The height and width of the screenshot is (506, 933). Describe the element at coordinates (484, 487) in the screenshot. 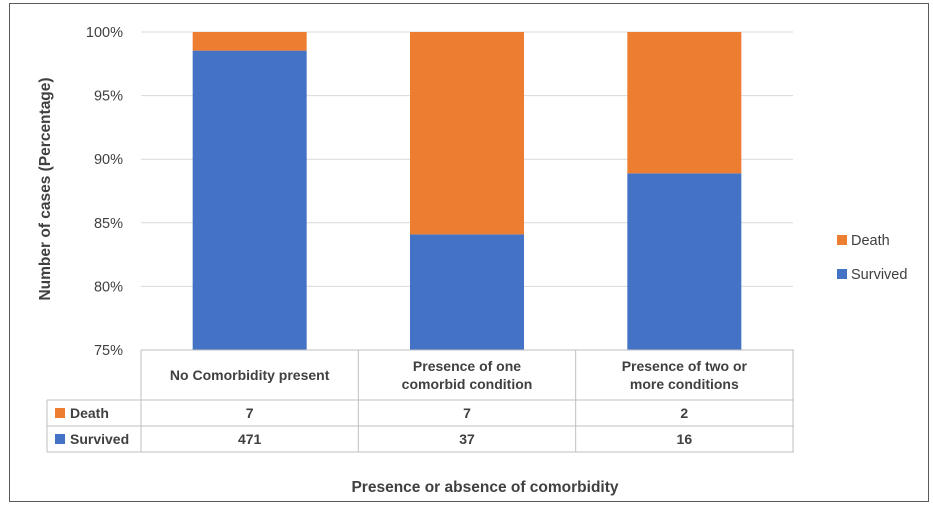

I see `x-axis-label: Presence or absence of comorbidity` at that location.